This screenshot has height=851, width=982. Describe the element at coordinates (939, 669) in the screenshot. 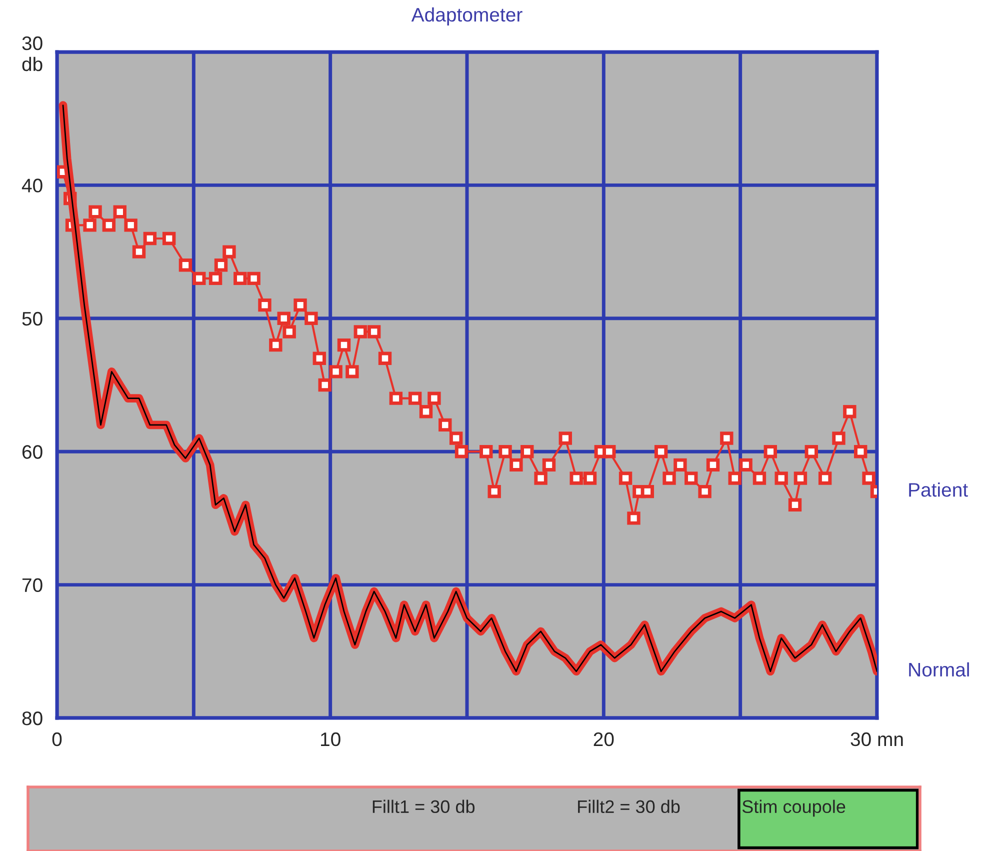

I see `series-label: Normal` at that location.